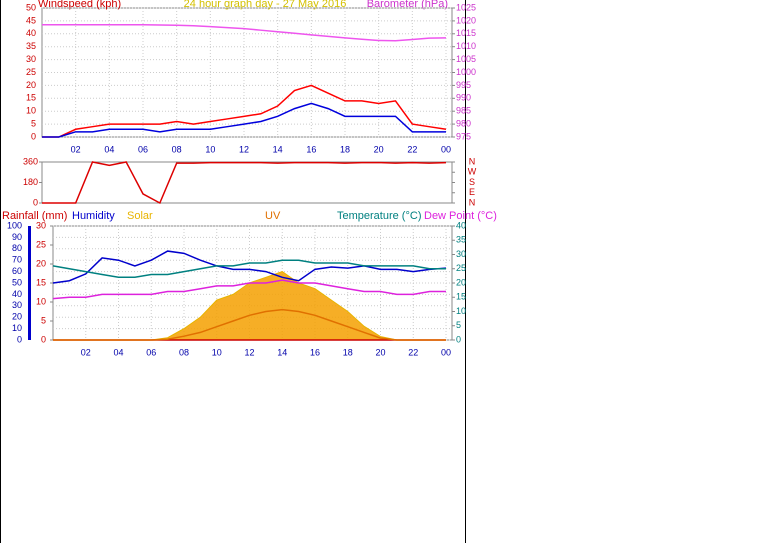  Describe the element at coordinates (43, 339) in the screenshot. I see `y3-tick-label: 0` at that location.